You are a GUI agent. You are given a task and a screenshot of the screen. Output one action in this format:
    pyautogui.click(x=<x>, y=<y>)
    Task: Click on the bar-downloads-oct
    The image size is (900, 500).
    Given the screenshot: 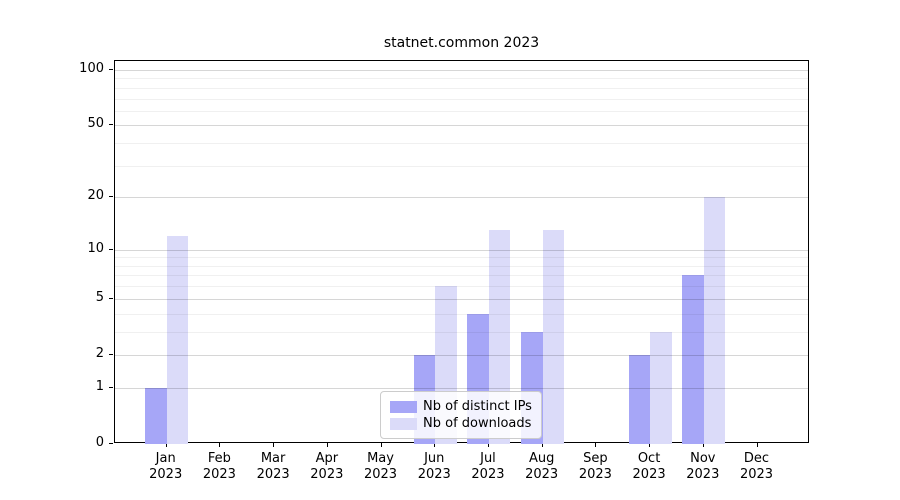 What is the action you would take?
    pyautogui.click(x=661, y=387)
    